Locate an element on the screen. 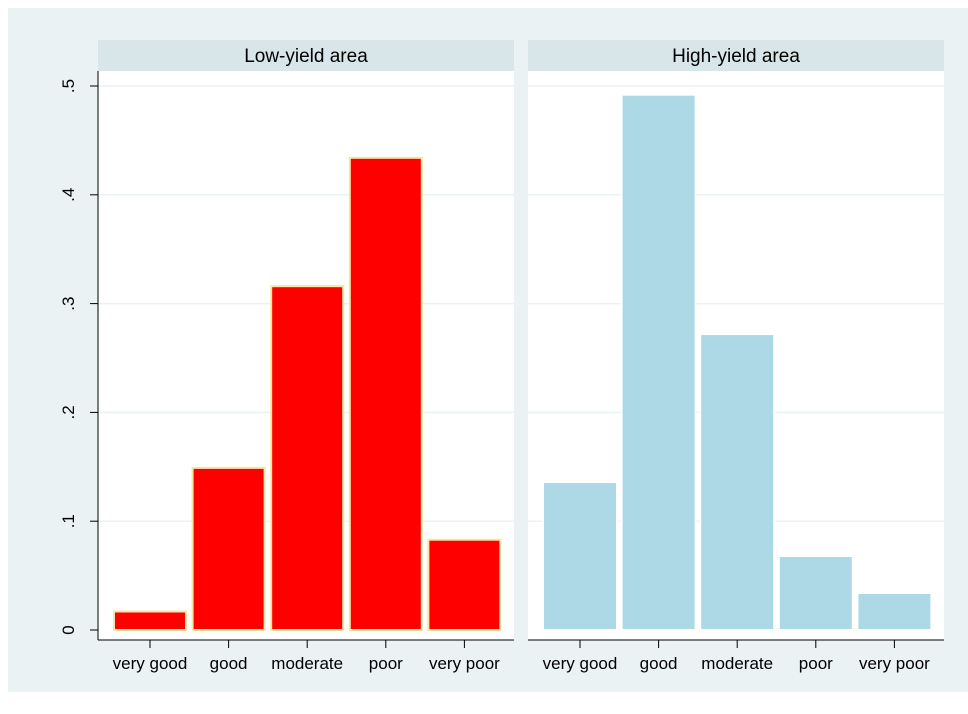 Image resolution: width=968 pixels, height=714 pixels. panel-title: Low-yield area is located at coordinates (306, 56).